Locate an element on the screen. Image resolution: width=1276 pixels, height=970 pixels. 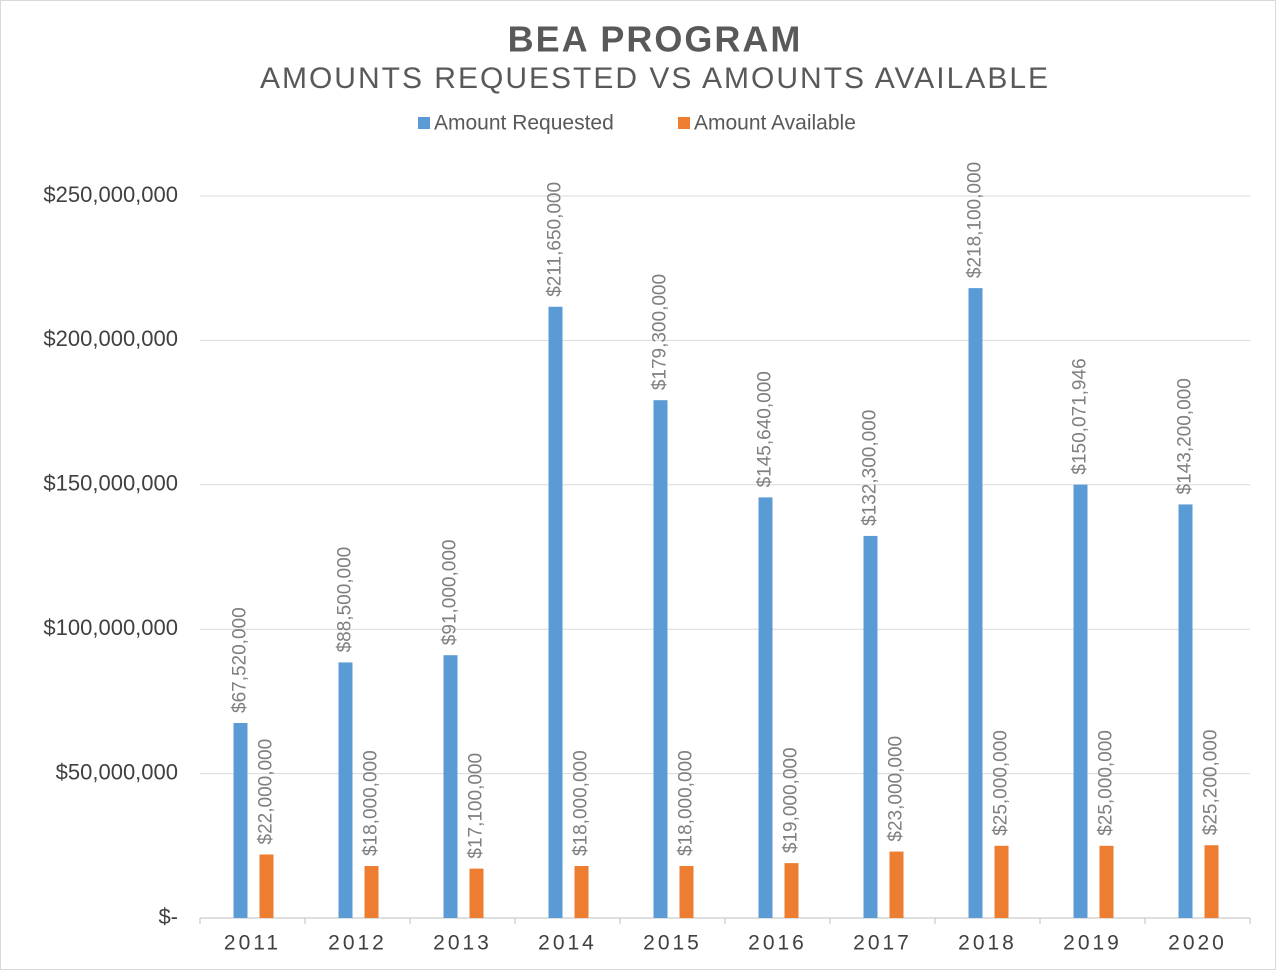
x-tick-label: 2011 is located at coordinates (252, 943).